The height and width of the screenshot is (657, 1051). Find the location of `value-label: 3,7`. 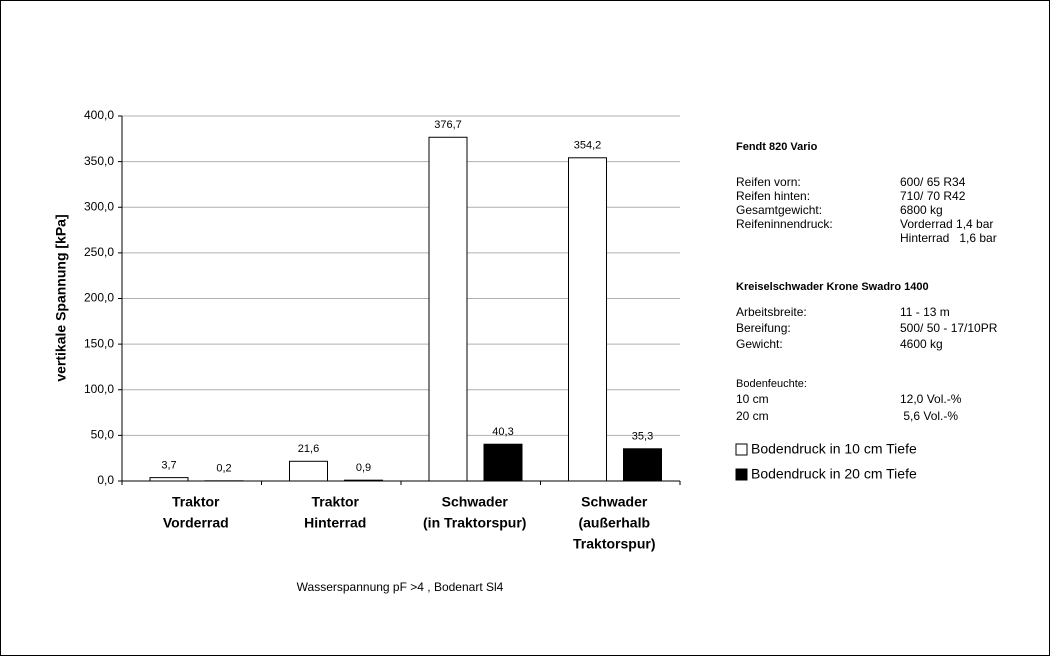

value-label: 3,7 is located at coordinates (168, 466).